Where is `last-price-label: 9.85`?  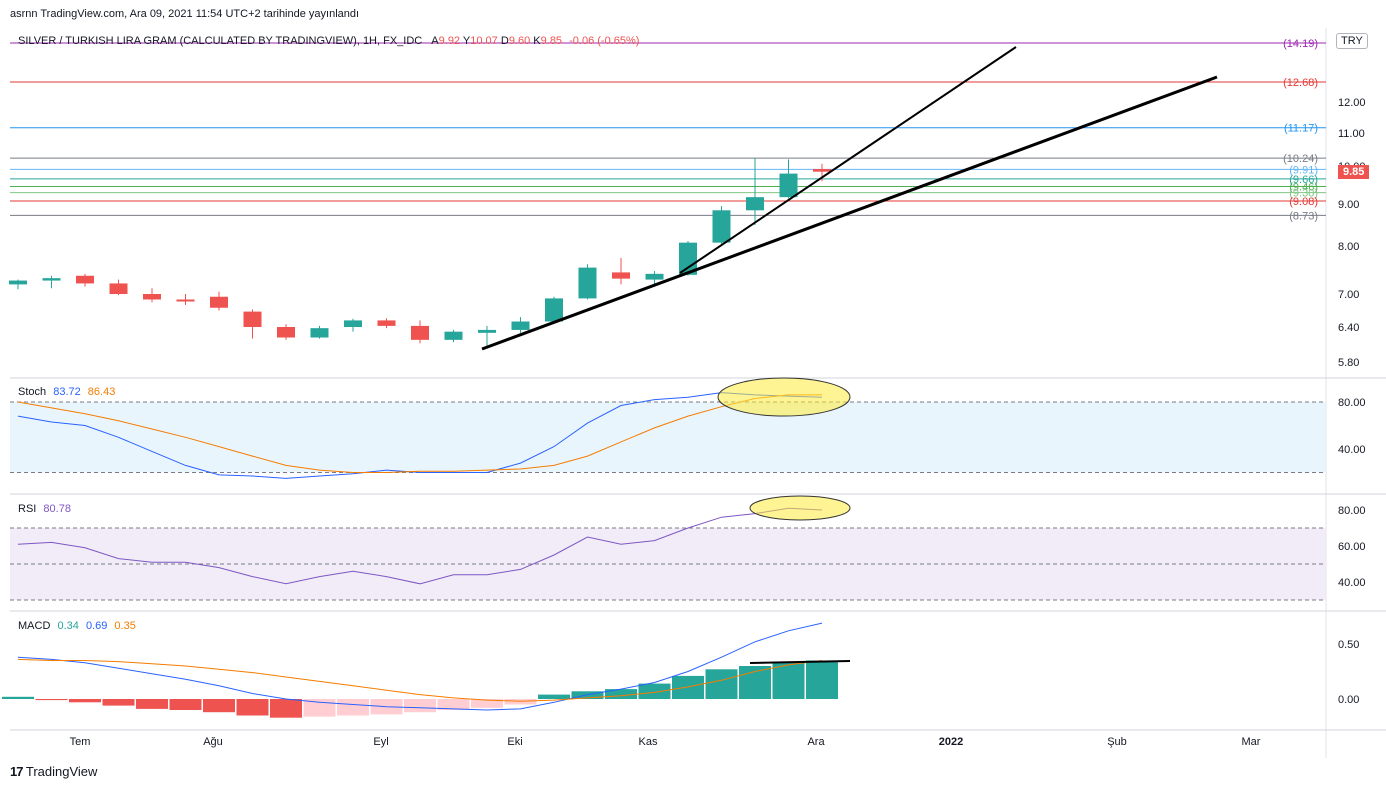
last-price-label: 9.85 is located at coordinates (1354, 172).